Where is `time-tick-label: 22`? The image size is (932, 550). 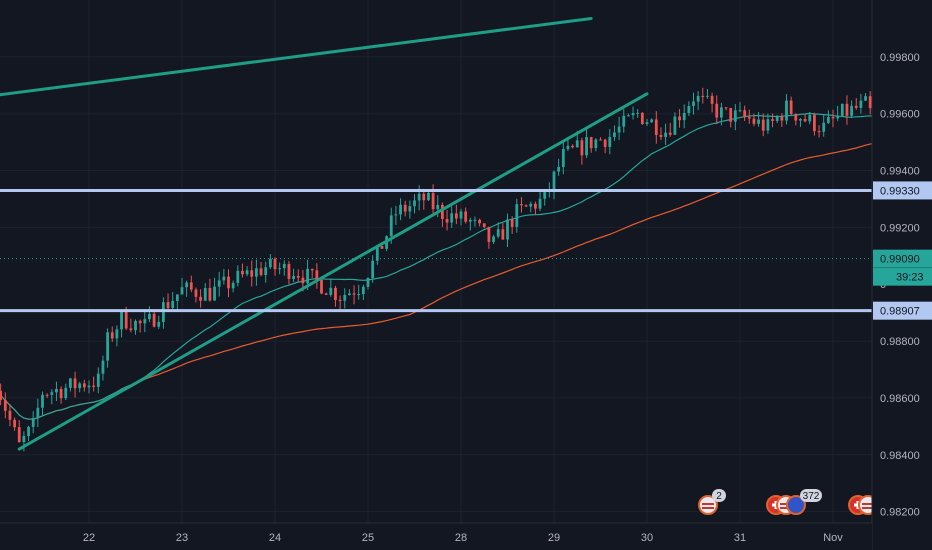
time-tick-label: 22 is located at coordinates (89, 538).